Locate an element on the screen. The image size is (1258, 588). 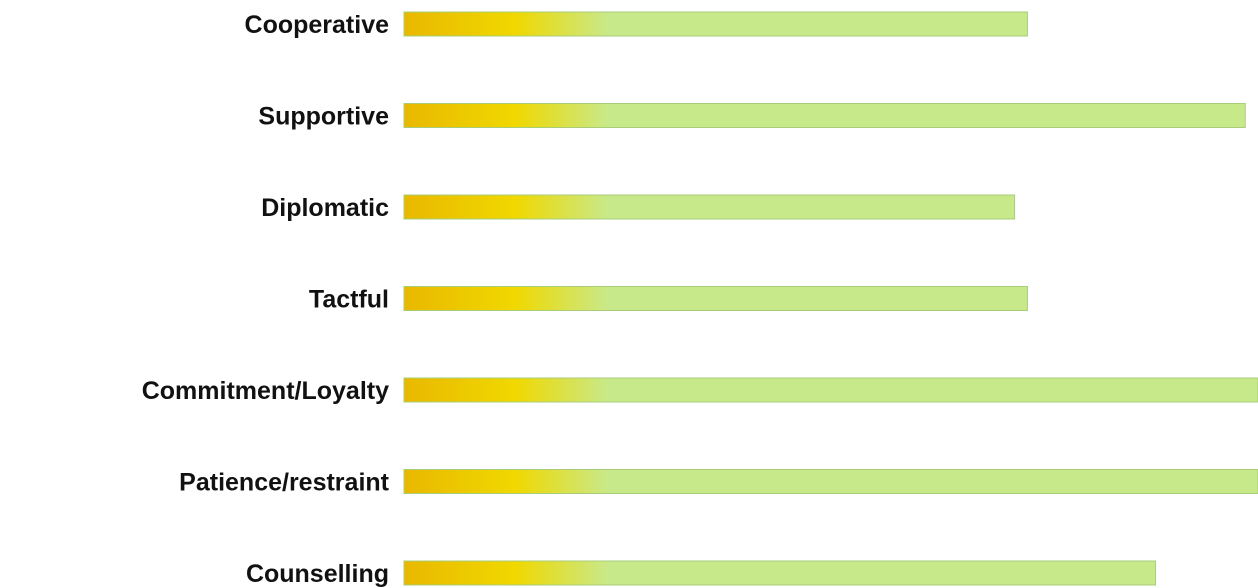
bar-diplomatic is located at coordinates (709, 207).